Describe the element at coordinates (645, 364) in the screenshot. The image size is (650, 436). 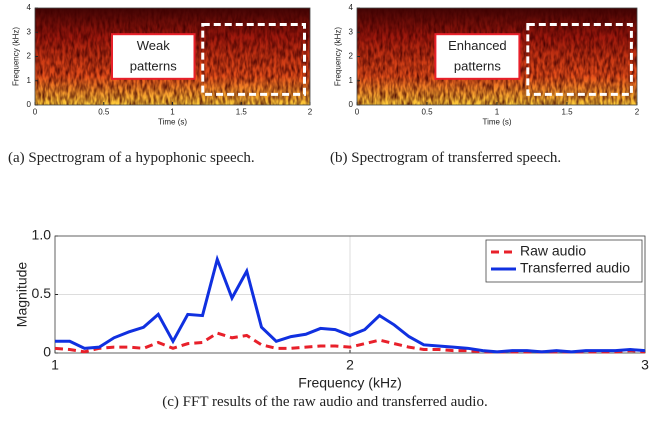
I see `x-tick-label: 3` at that location.